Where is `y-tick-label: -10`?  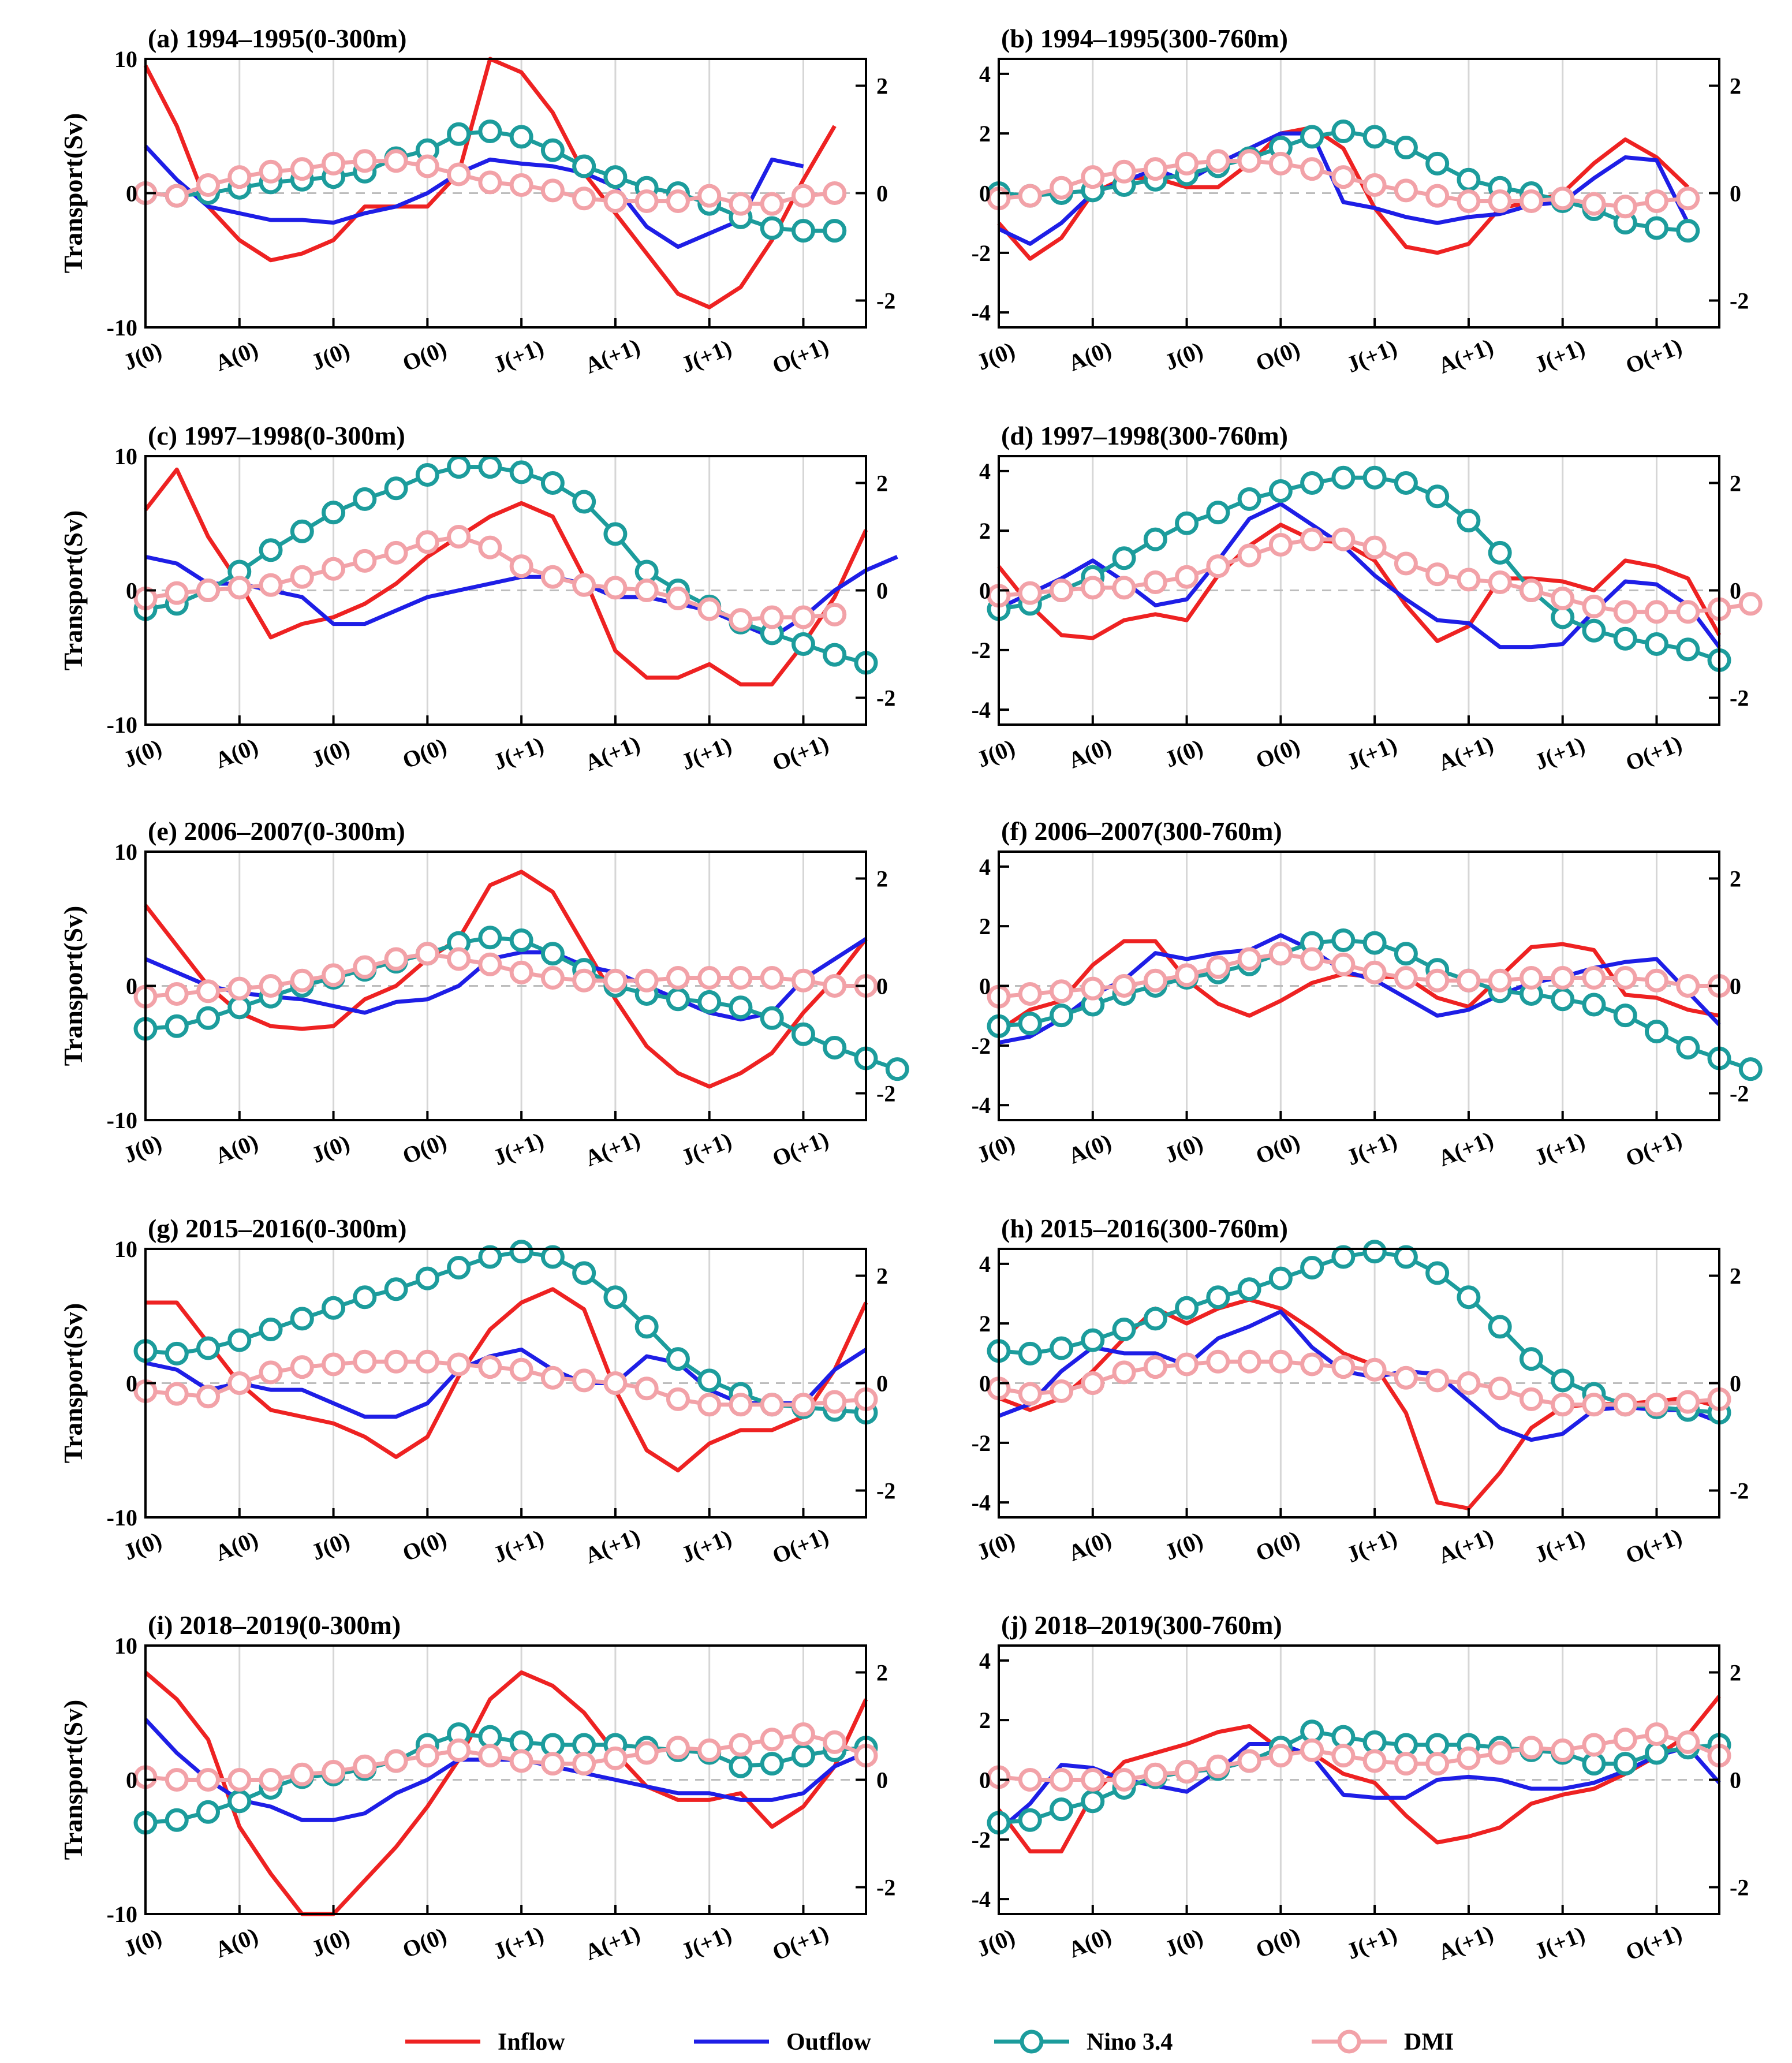
y-tick-label: -10 is located at coordinates (122, 725).